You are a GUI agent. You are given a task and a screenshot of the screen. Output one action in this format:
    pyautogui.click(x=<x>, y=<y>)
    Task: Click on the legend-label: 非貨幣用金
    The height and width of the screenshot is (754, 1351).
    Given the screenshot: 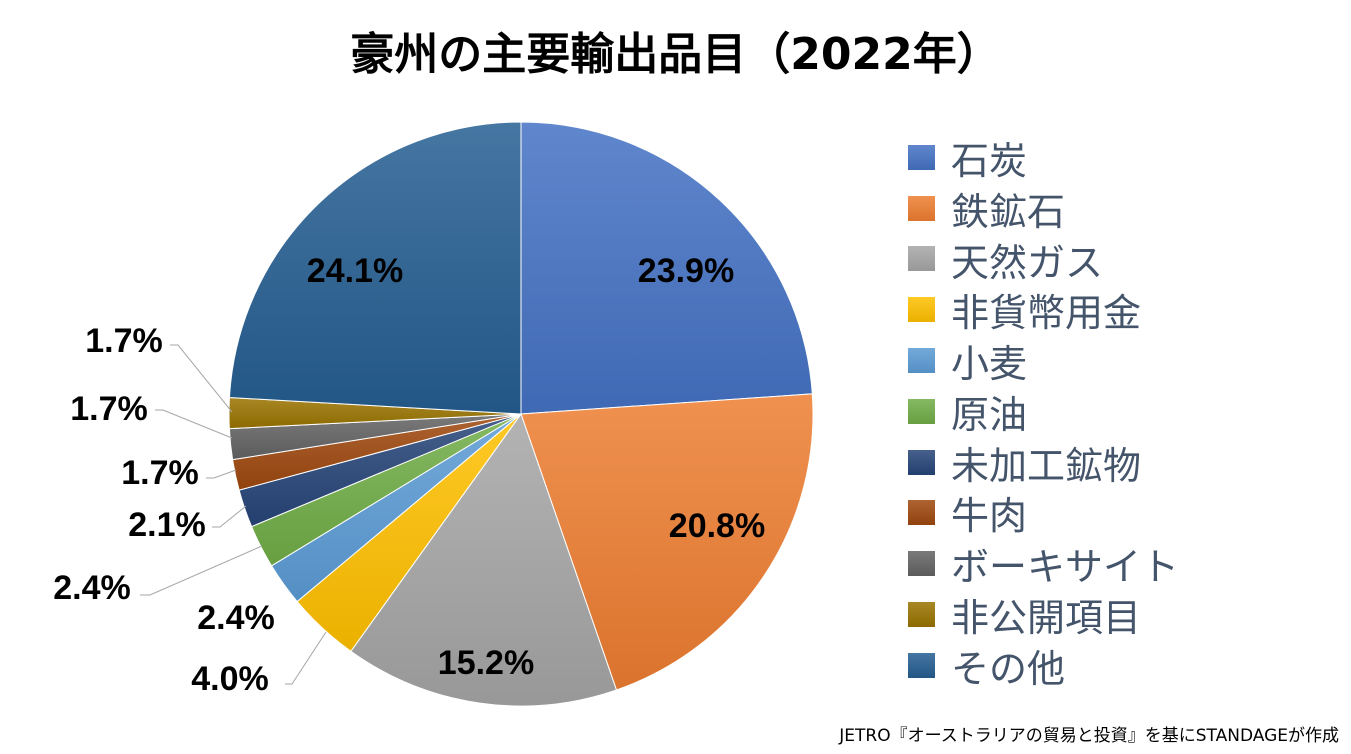 What is the action you would take?
    pyautogui.click(x=1046, y=313)
    